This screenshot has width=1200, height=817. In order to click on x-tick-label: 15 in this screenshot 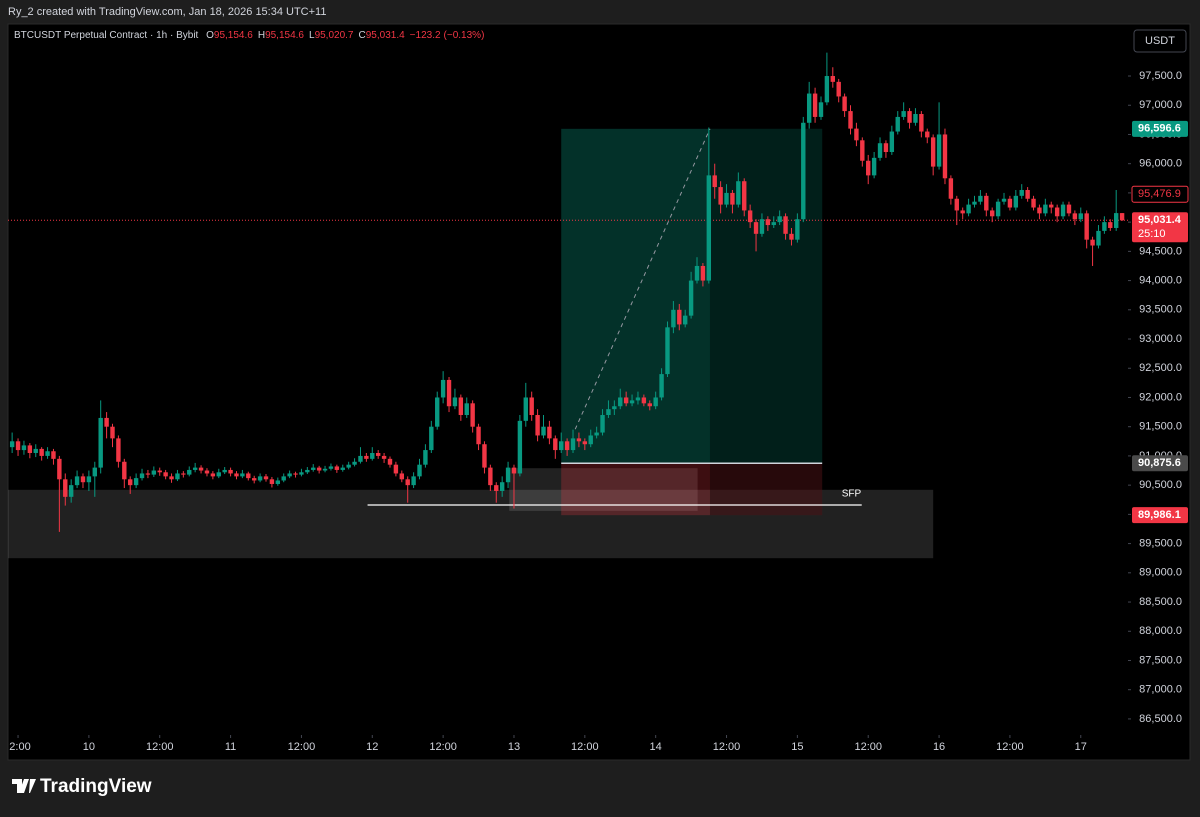, I will do `click(797, 747)`.